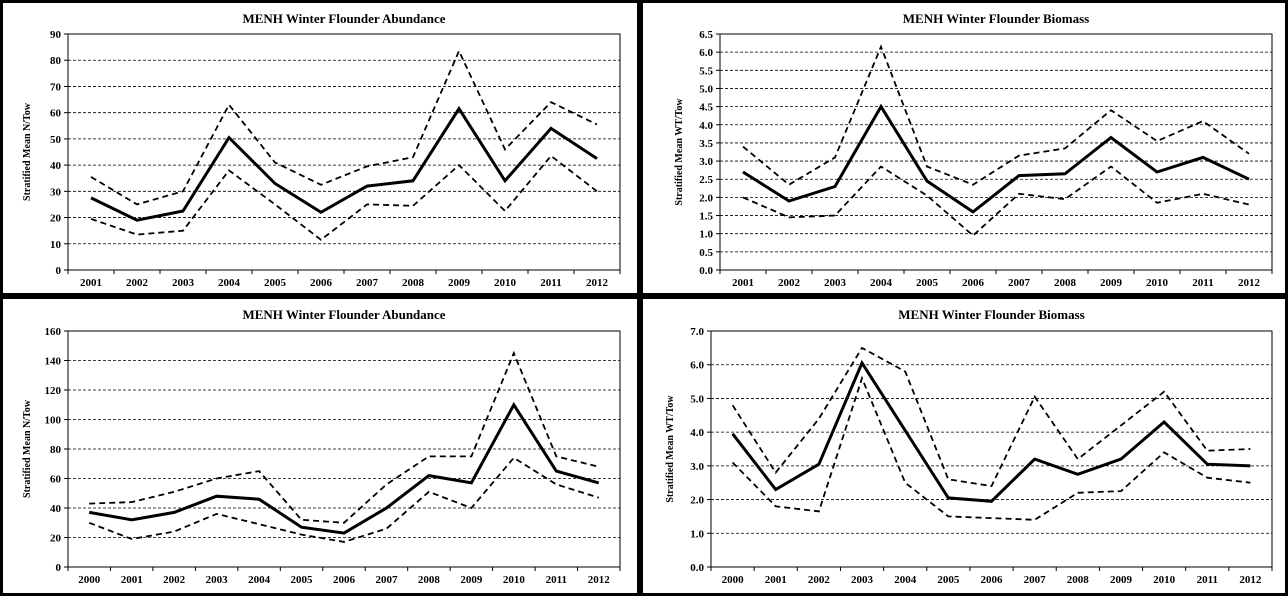 This screenshot has width=1288, height=596. Describe the element at coordinates (706, 126) in the screenshot. I see `y-tick-label: 4.0` at that location.